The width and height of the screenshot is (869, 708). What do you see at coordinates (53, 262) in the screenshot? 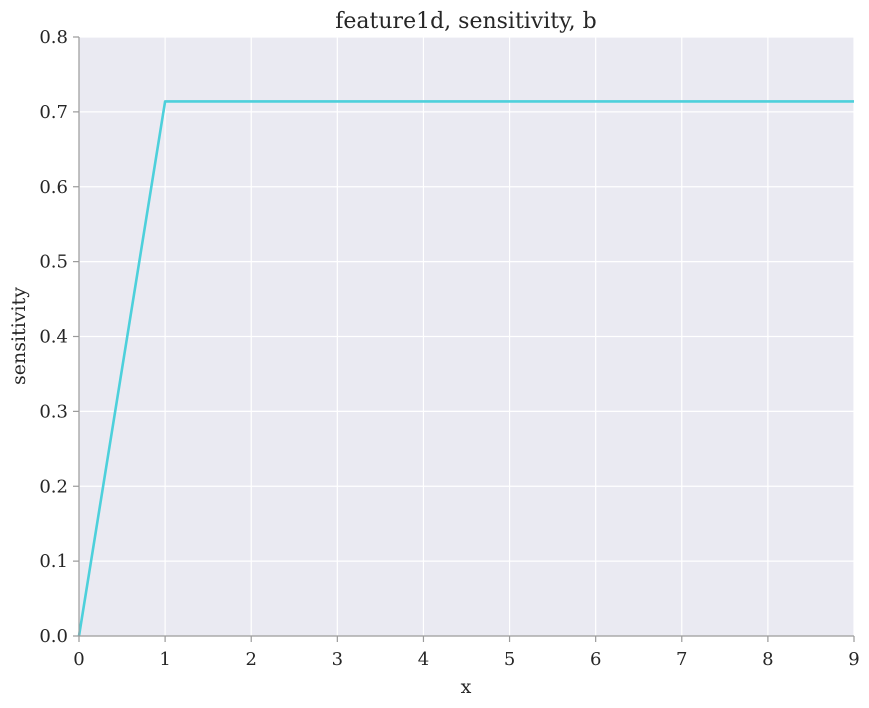
I see `y-tick-label: 0.5` at bounding box center [53, 262].